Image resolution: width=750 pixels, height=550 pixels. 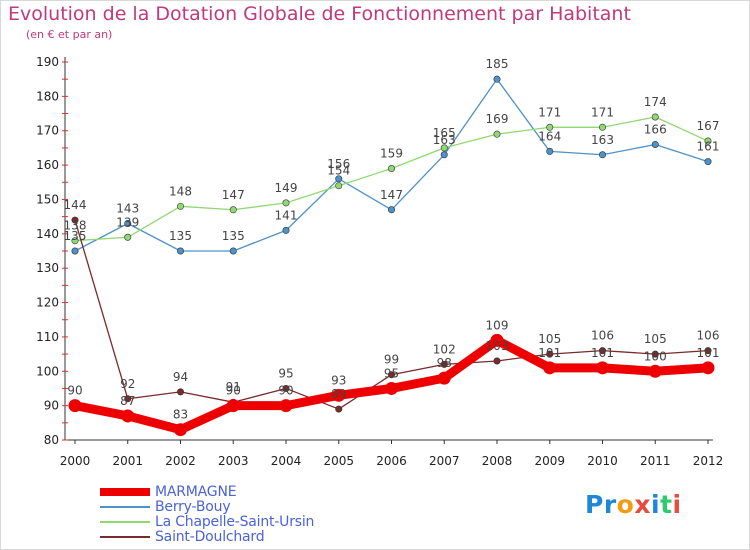 What do you see at coordinates (233, 387) in the screenshot?
I see `data-label-3: 91` at bounding box center [233, 387].